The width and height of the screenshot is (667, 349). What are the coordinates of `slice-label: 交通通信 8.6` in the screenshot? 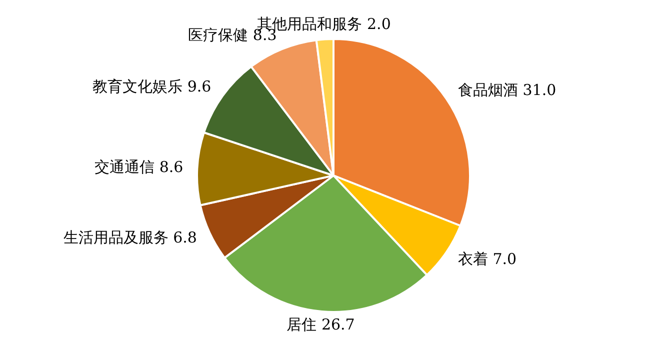 It's located at (139, 167).